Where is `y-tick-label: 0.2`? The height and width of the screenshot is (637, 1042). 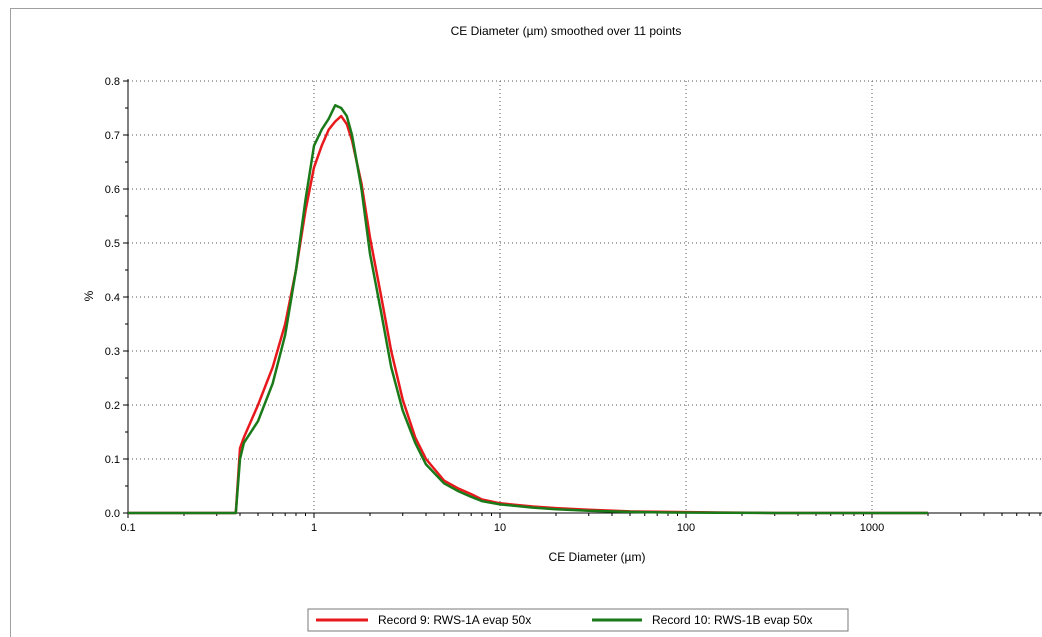
y-tick-label: 0.2 is located at coordinates (112, 406).